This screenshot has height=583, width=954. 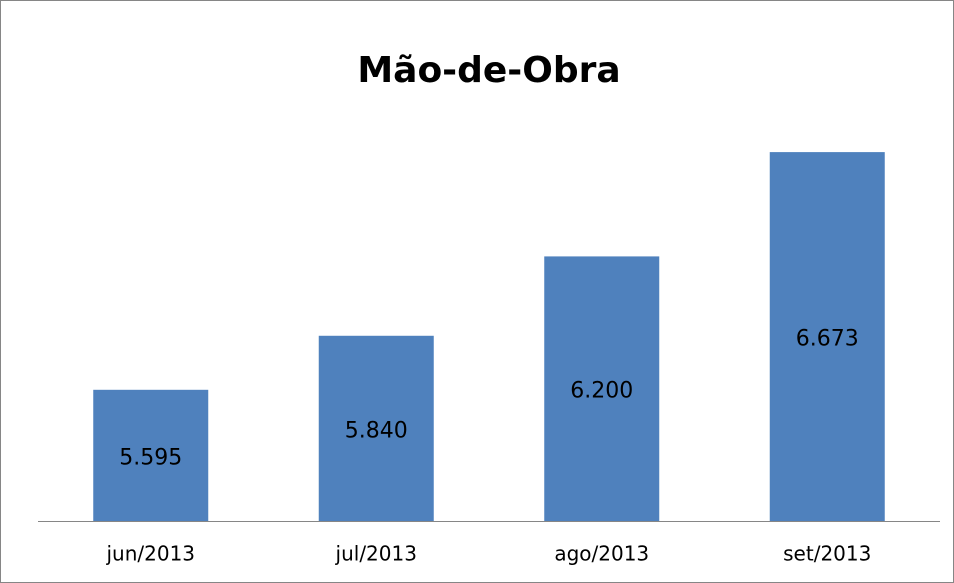 What do you see at coordinates (150, 554) in the screenshot?
I see `x-tick-label: jun/2013` at bounding box center [150, 554].